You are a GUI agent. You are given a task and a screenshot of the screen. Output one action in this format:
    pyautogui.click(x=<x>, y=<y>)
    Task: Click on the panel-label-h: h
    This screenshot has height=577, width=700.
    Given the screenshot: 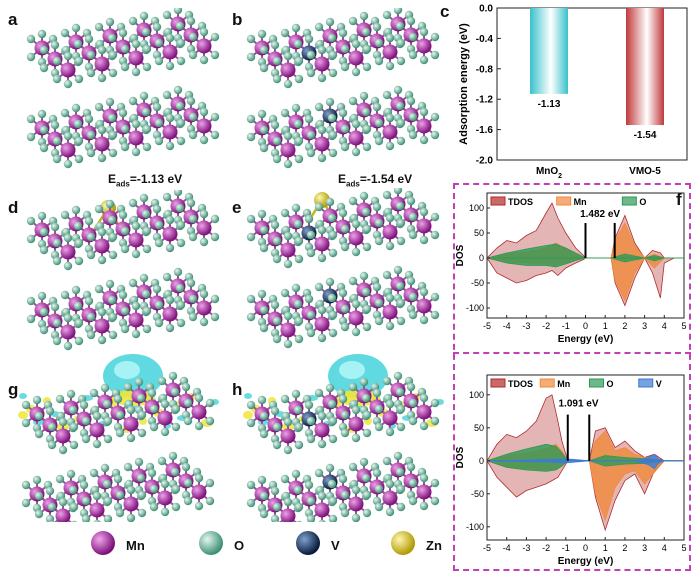 What is the action you would take?
    pyautogui.click(x=237, y=389)
    